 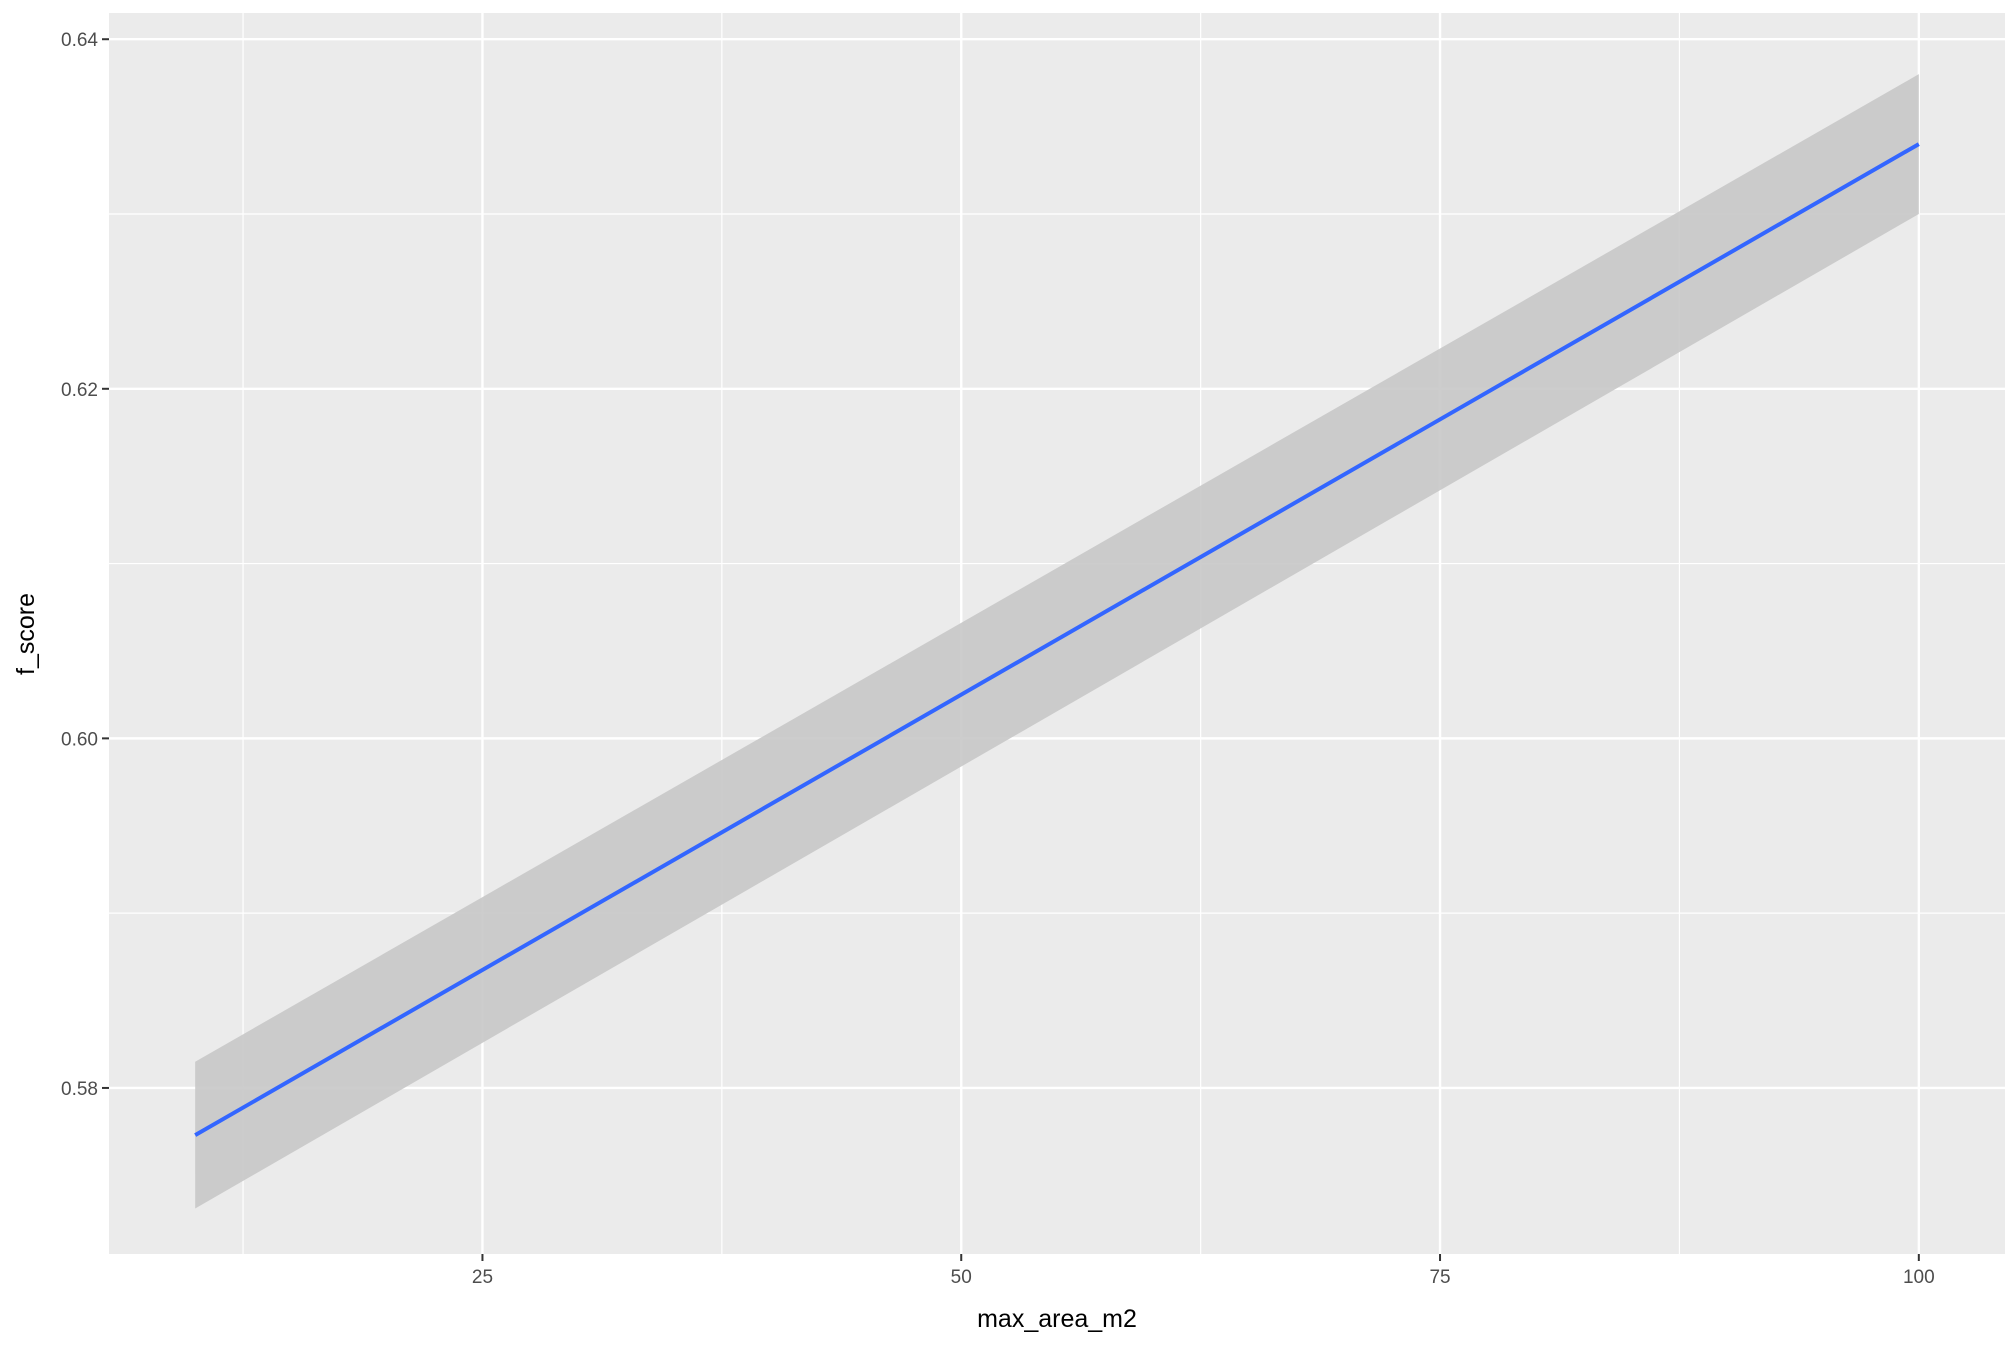 I want to click on x-tick-label-1: 50, so click(x=961, y=1277).